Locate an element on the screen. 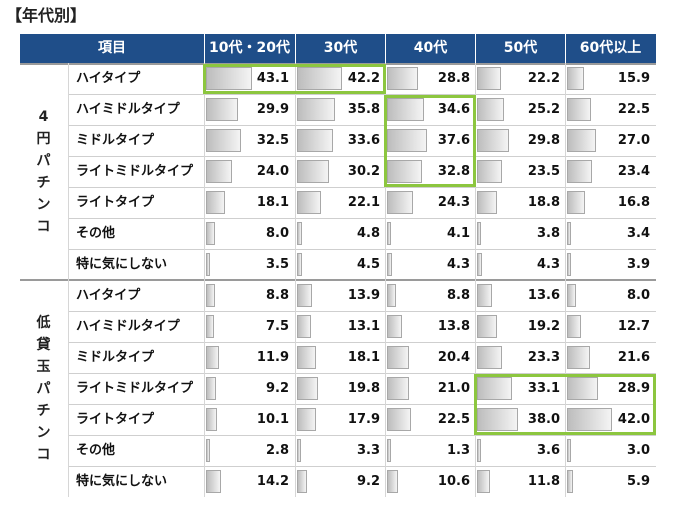  value-cell: 18.1 is located at coordinates (249, 202).